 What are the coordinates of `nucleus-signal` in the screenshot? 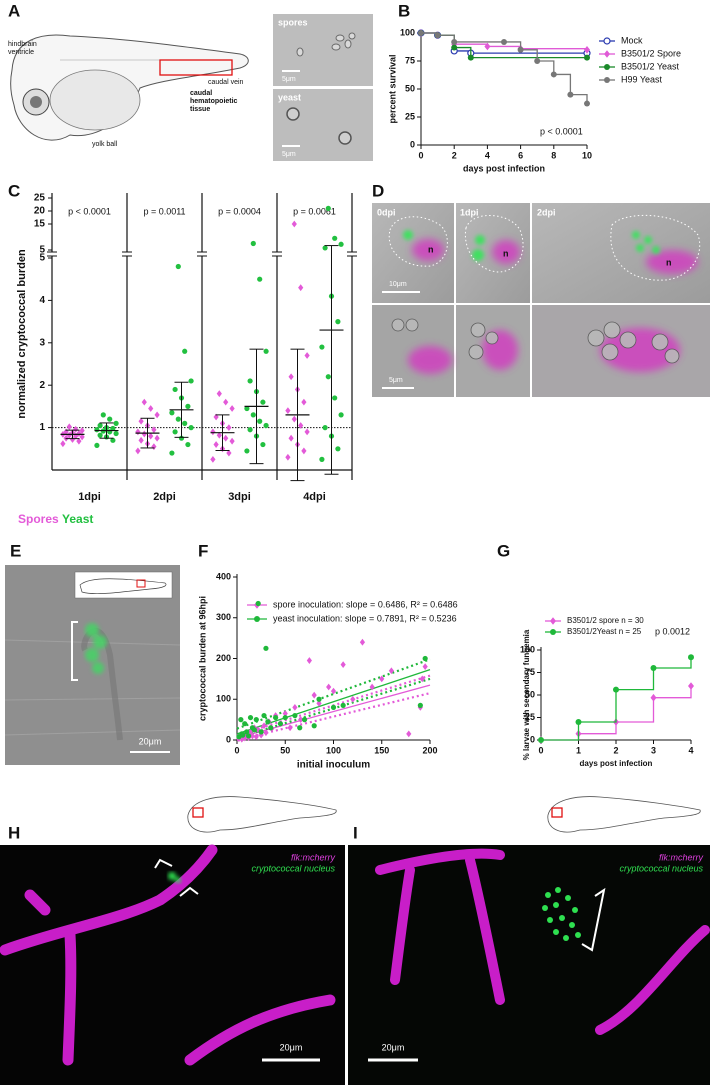 It's located at (672, 262).